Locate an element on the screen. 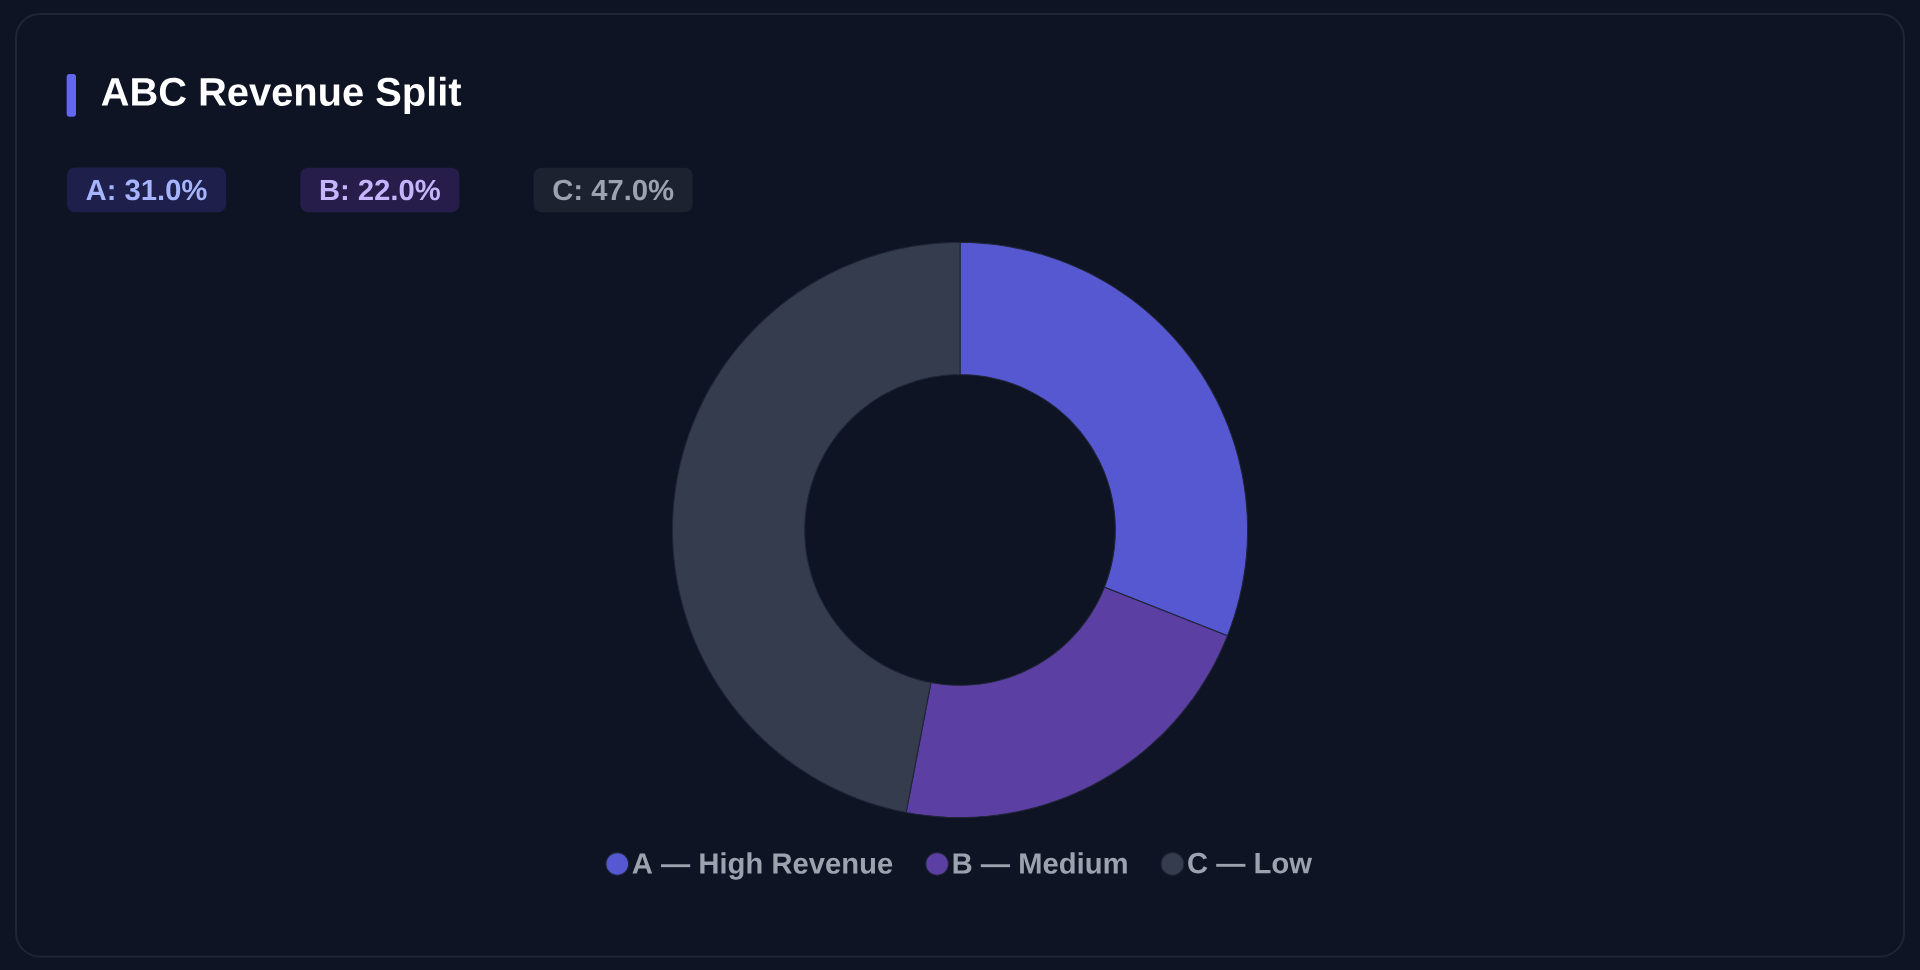  text: A: 31.0% is located at coordinates (146, 190).